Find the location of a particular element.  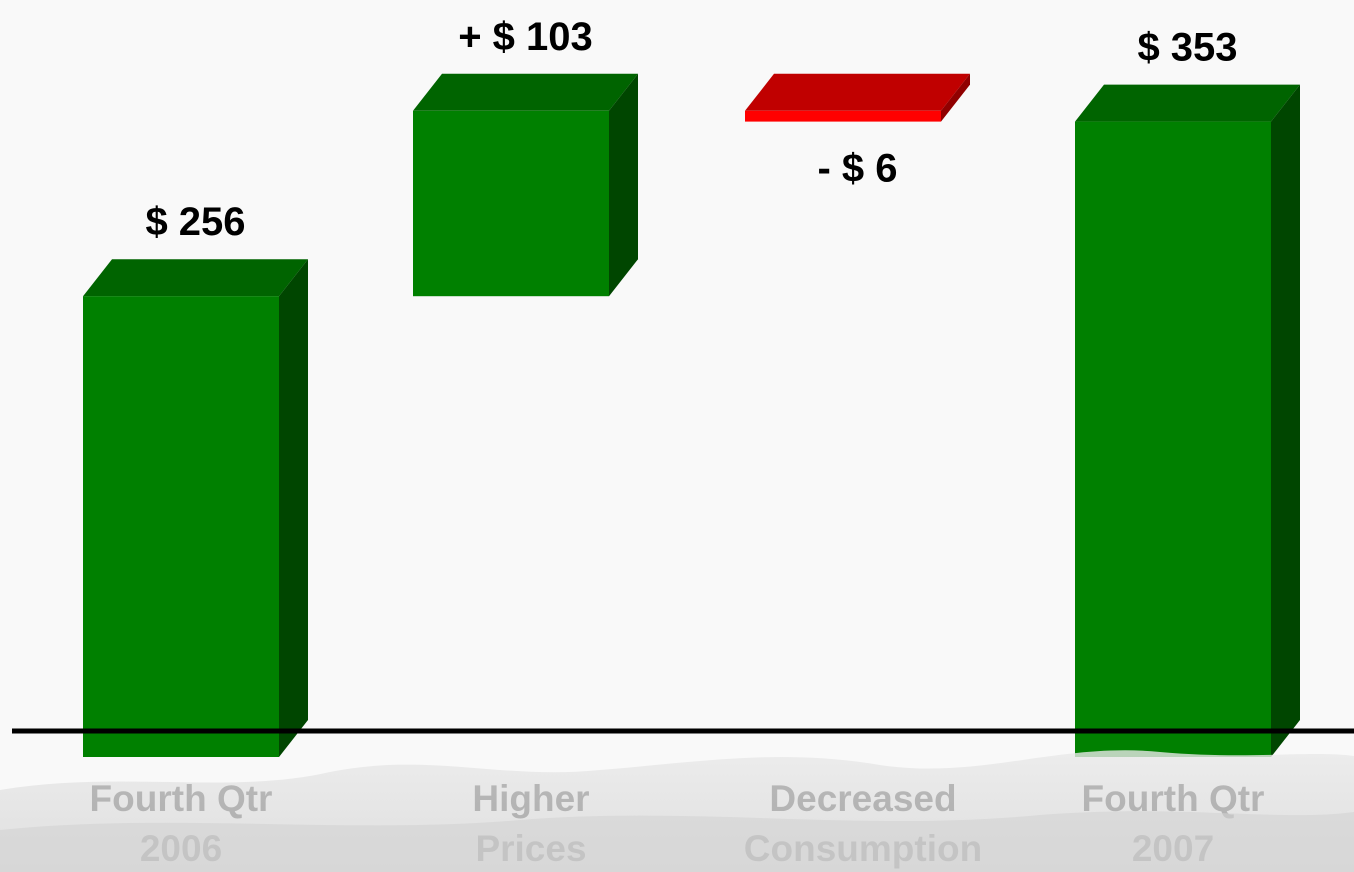

value-label: + $ 103 is located at coordinates (525, 37).